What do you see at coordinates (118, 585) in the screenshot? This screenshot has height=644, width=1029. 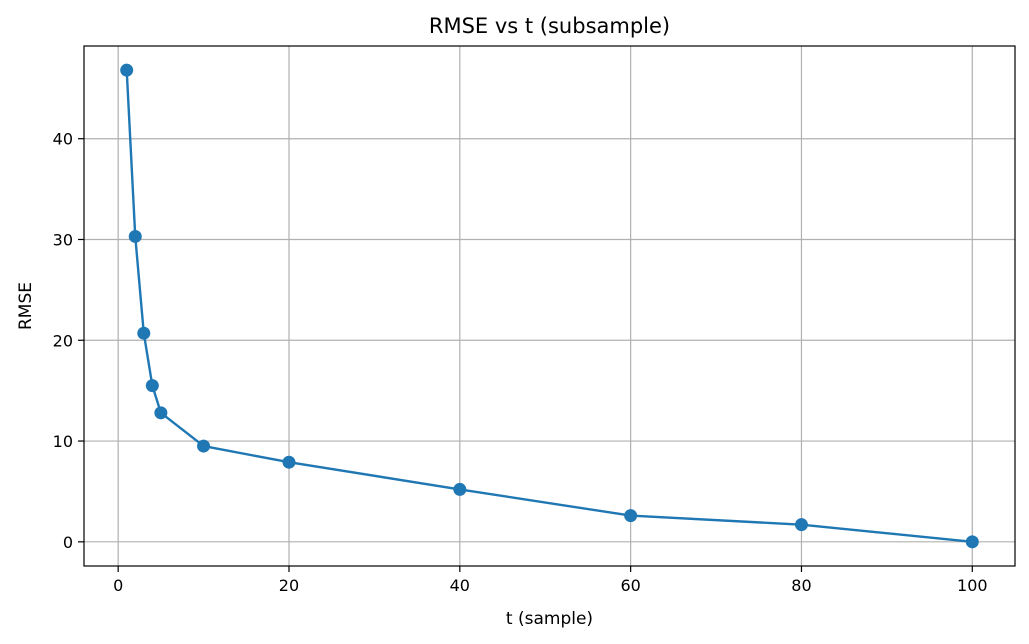 I see `x-tick-label: 0` at bounding box center [118, 585].